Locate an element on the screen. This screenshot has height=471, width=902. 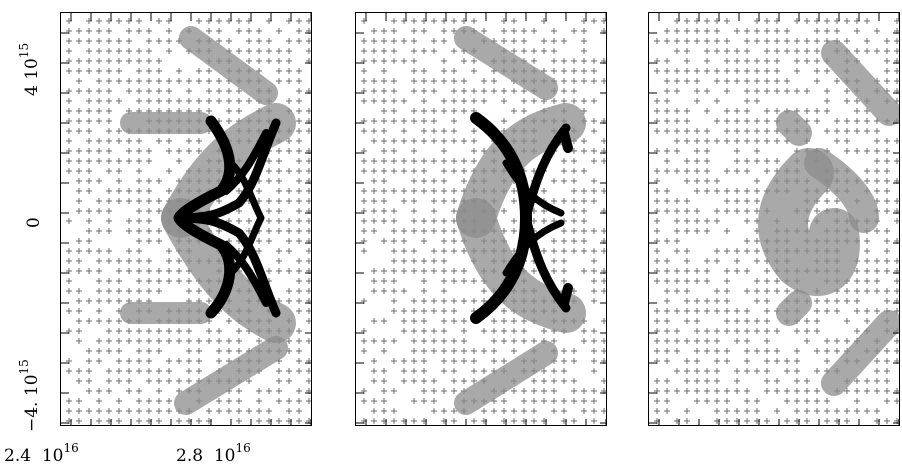
y-tick-label-zero: 0 is located at coordinates (34, 222).